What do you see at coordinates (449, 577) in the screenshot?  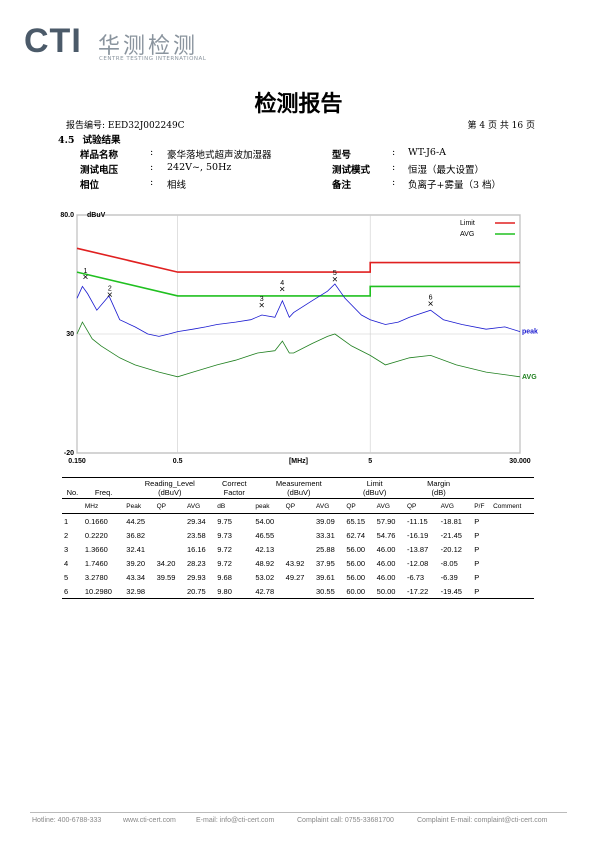 I see `data-cell: -6.39` at bounding box center [449, 577].